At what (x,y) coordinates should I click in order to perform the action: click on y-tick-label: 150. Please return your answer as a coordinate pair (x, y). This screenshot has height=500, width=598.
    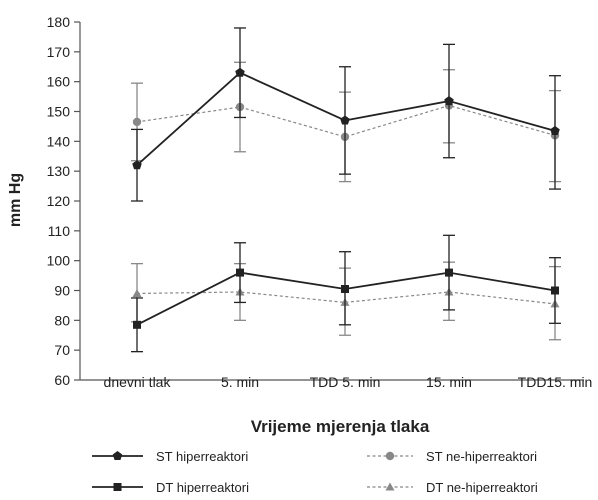
    Looking at the image, I should click on (59, 112).